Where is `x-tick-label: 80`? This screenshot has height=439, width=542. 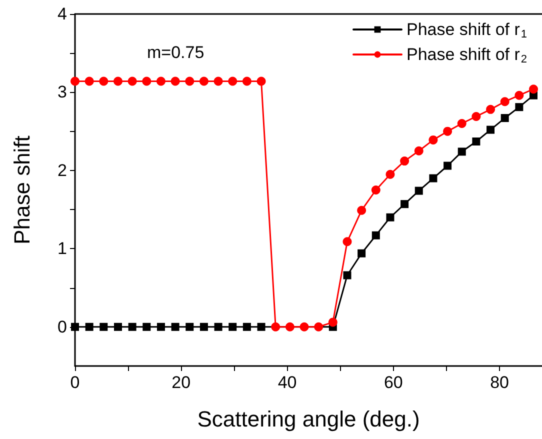
x-tick-label: 80 is located at coordinates (500, 382).